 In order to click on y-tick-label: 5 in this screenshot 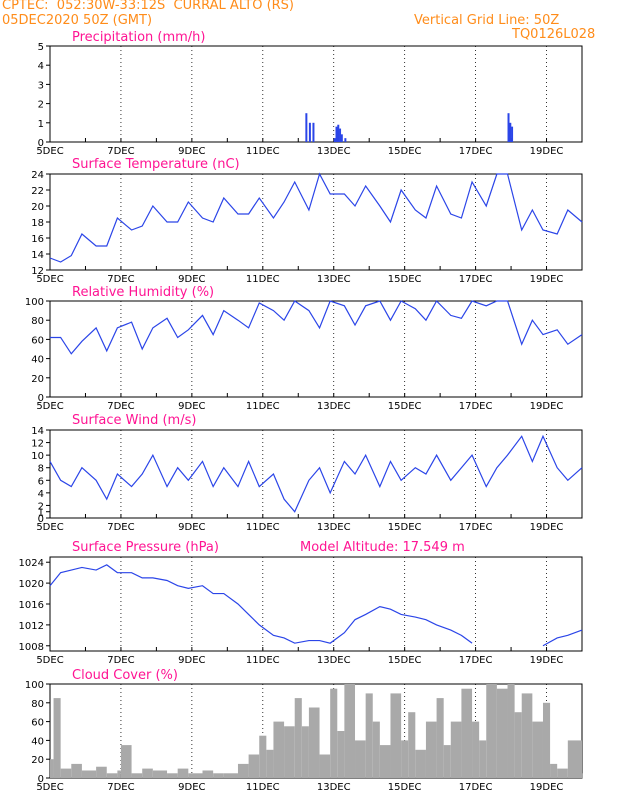, I will do `click(41, 47)`.